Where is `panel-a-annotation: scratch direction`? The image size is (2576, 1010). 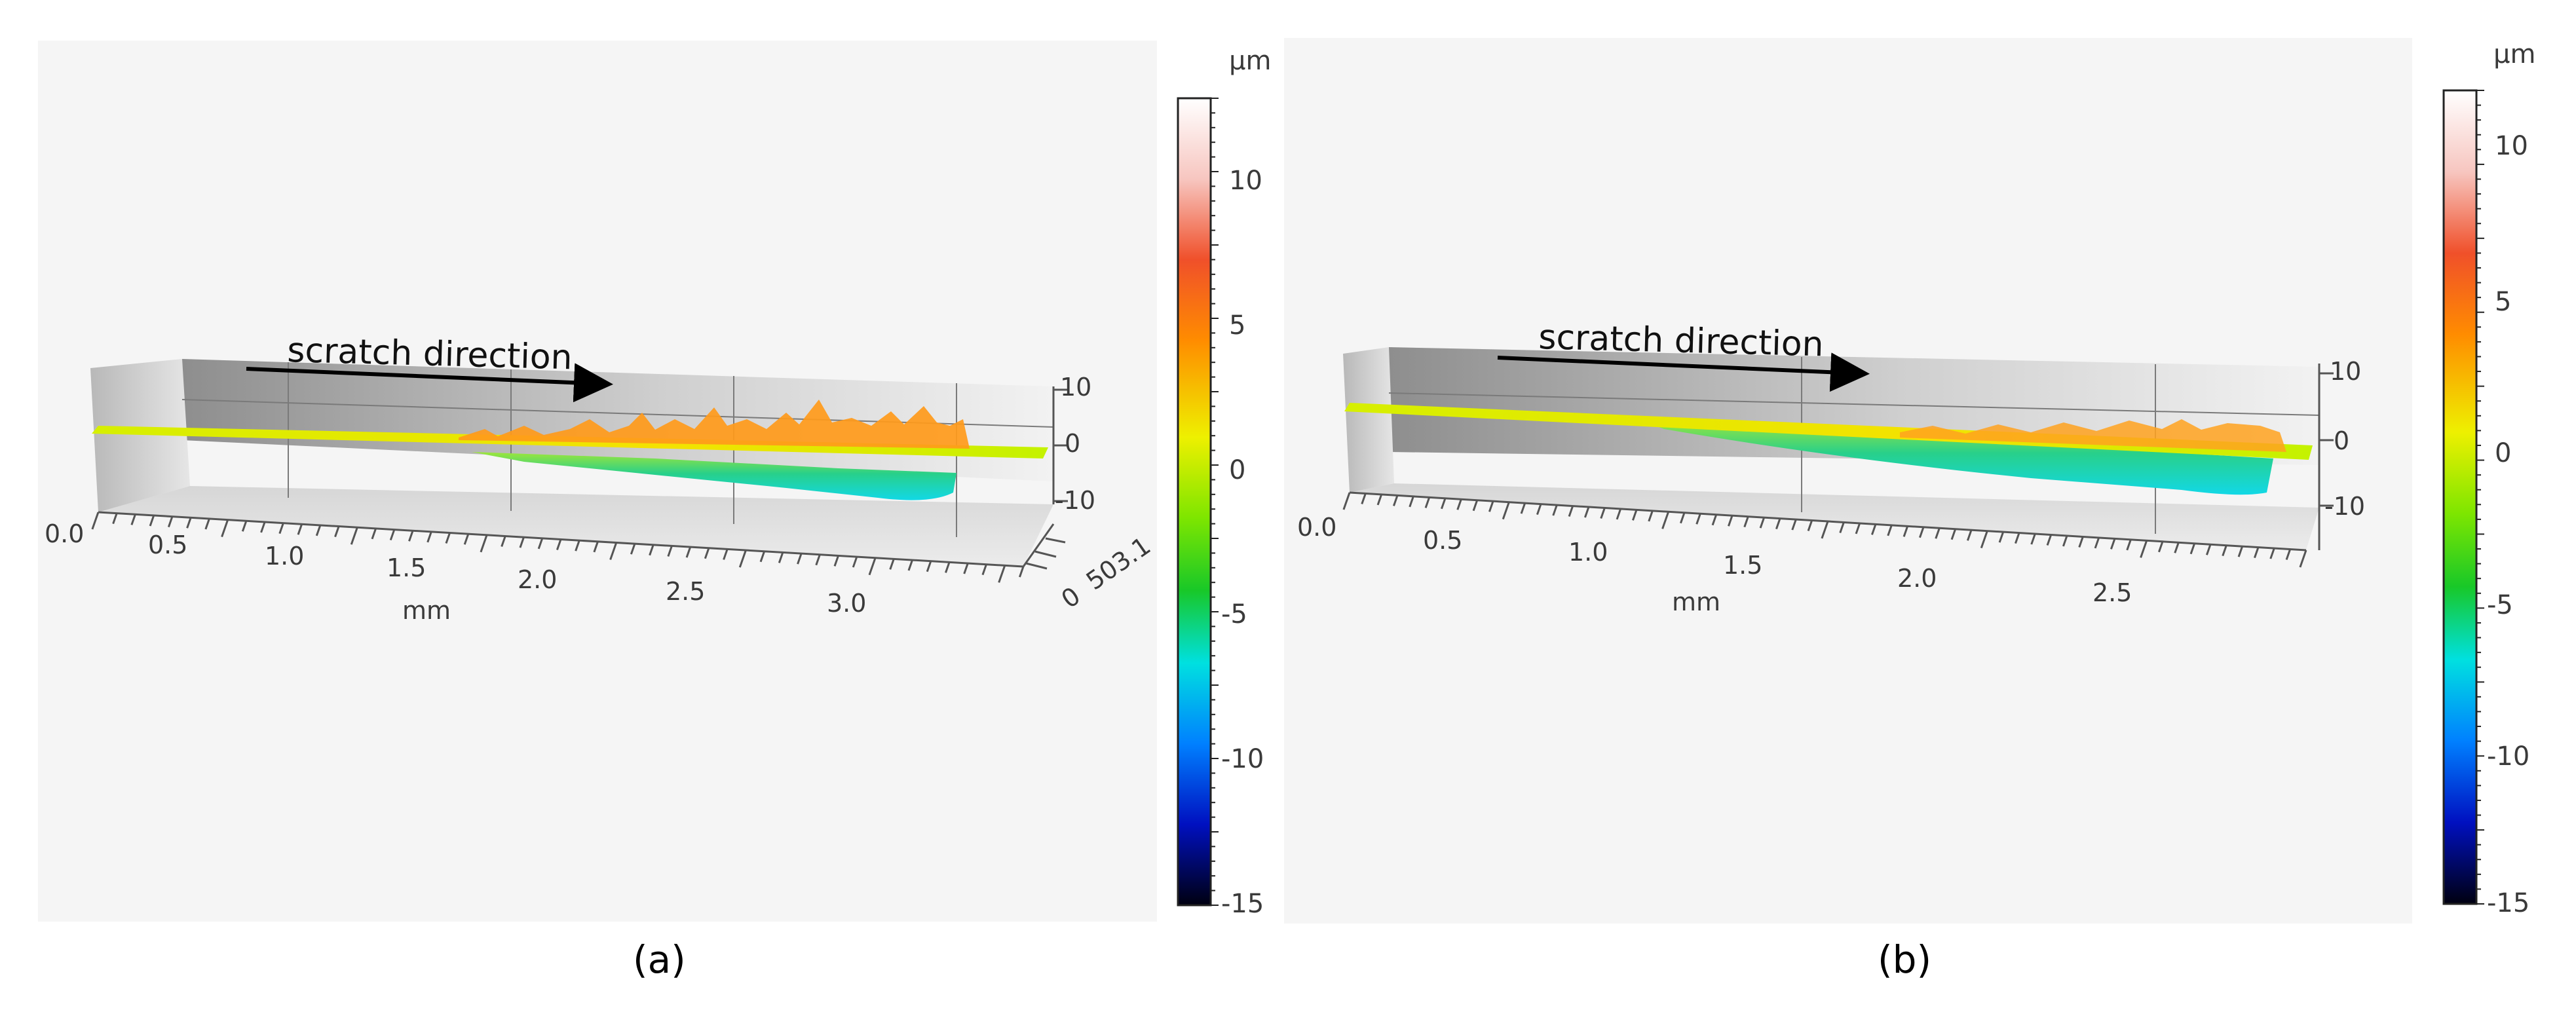 panel-a-annotation: scratch direction is located at coordinates (430, 354).